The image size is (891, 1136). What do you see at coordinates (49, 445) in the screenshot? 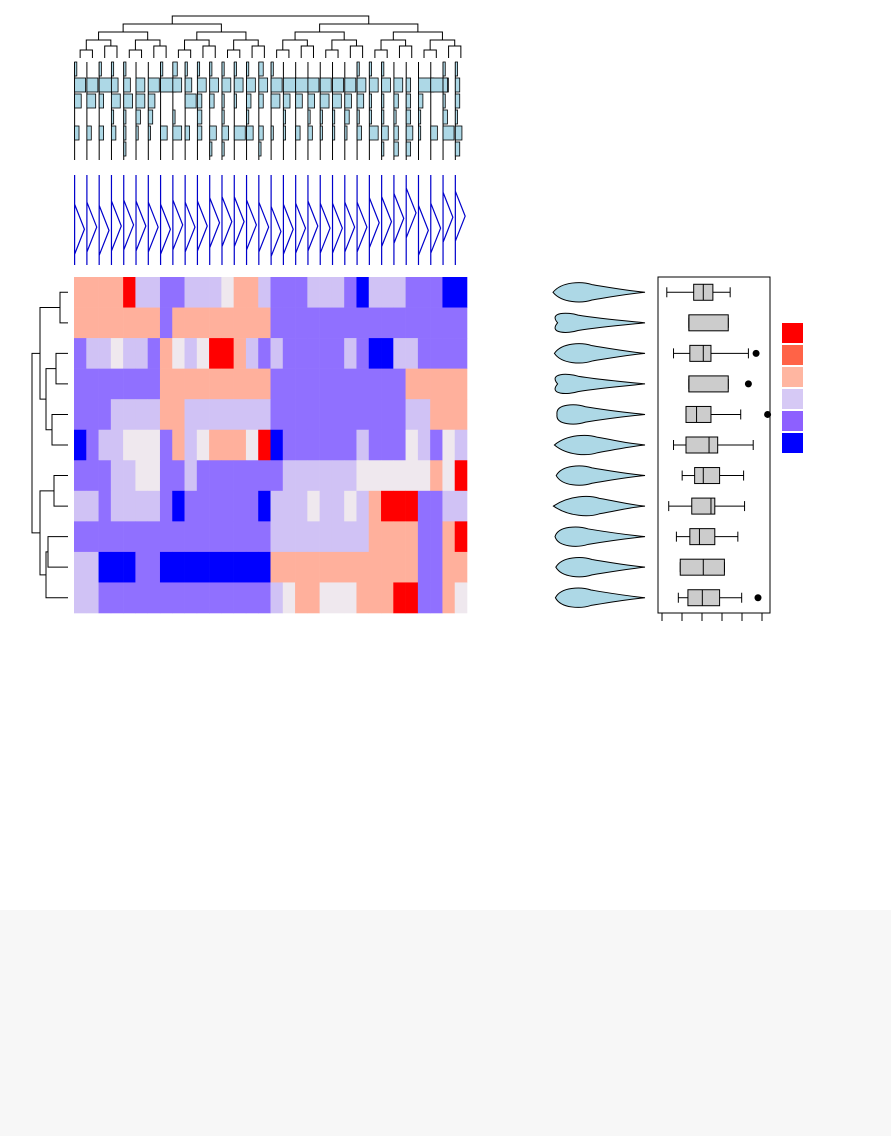
I see `row-dendrogram` at bounding box center [49, 445].